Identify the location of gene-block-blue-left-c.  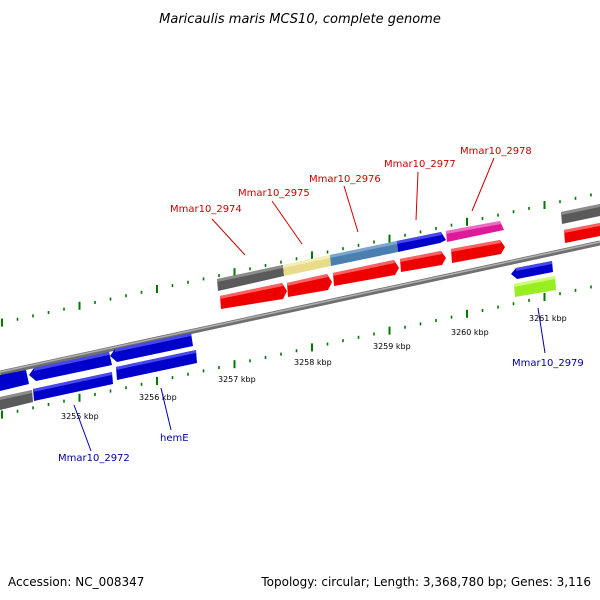
(151, 347).